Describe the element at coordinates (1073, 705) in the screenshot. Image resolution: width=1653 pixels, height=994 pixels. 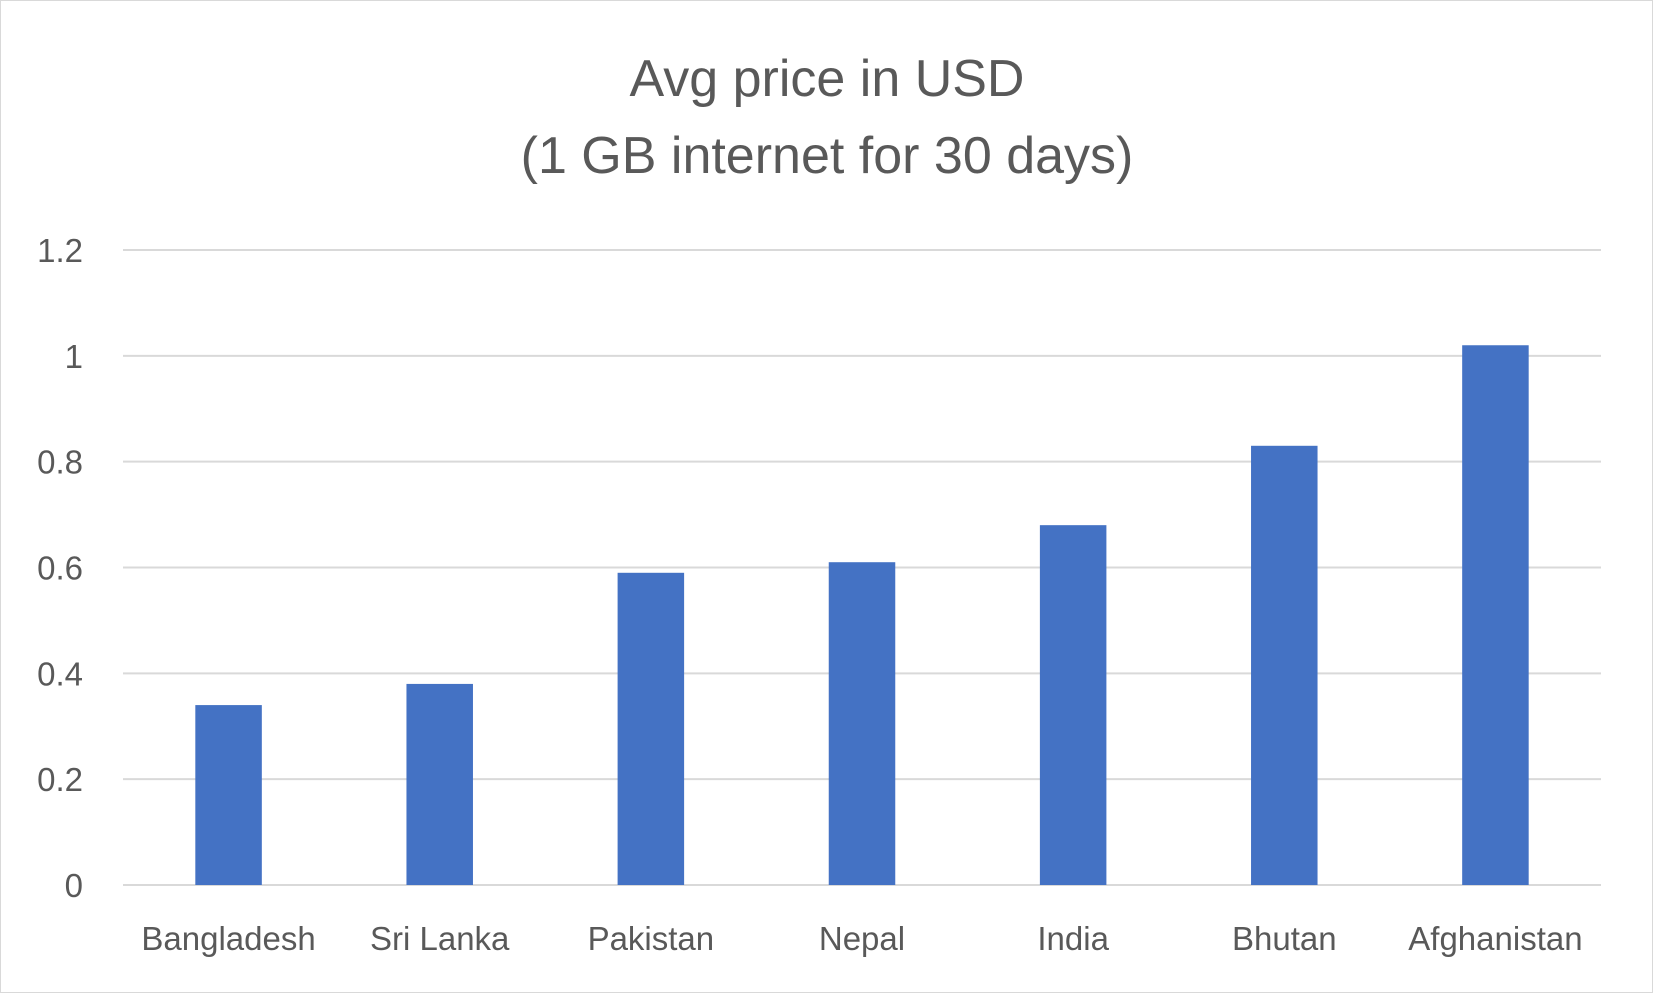
I see `bar-india` at that location.